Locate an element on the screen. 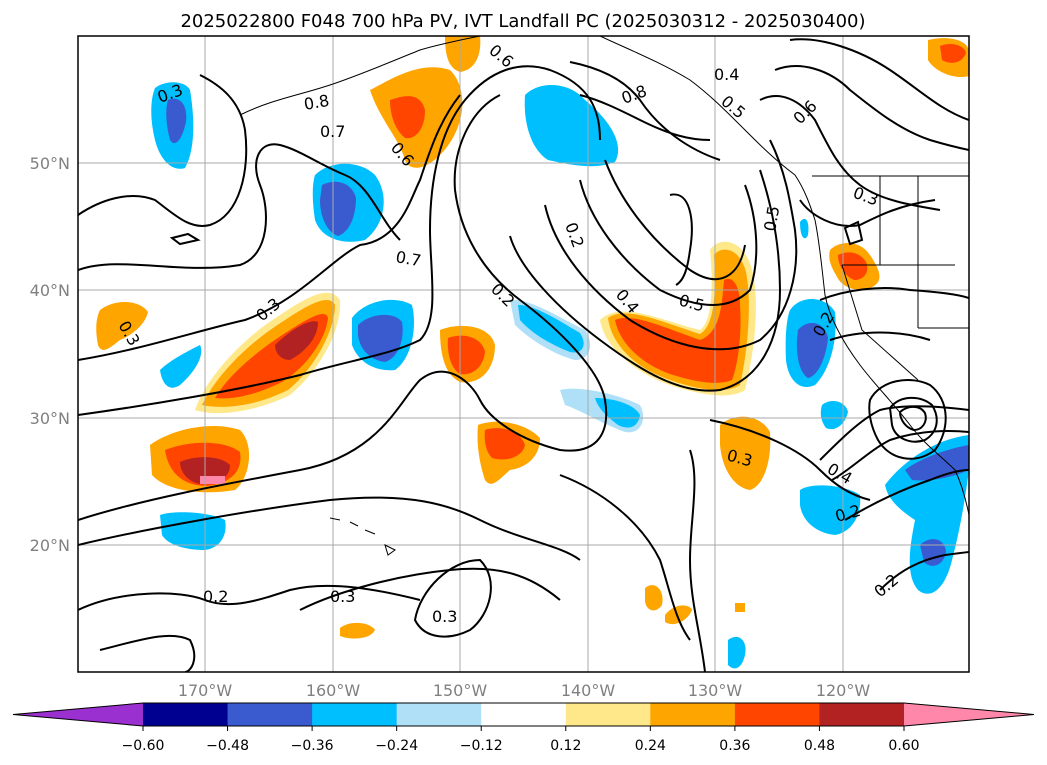  lon-tick-label: 140°W is located at coordinates (588, 690).